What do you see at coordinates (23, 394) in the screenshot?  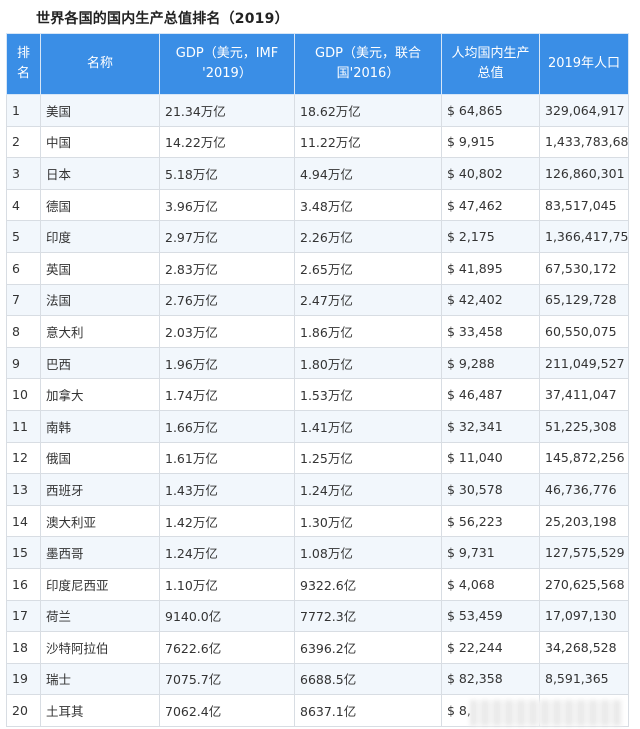 I see `rank-cell: 10` at bounding box center [23, 394].